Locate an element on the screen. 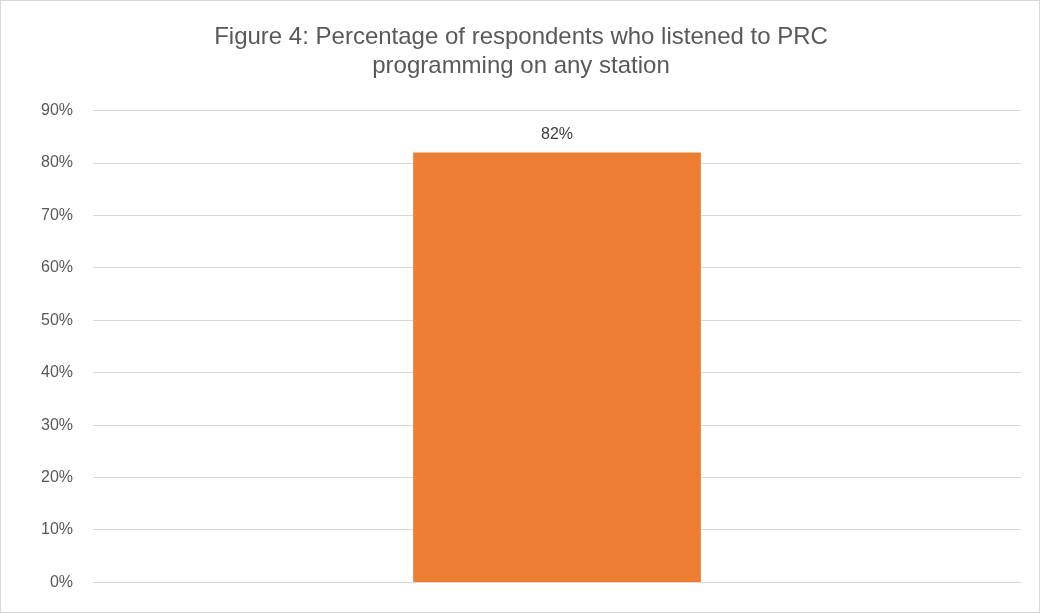  y-tick-label: 90% is located at coordinates (57, 110).